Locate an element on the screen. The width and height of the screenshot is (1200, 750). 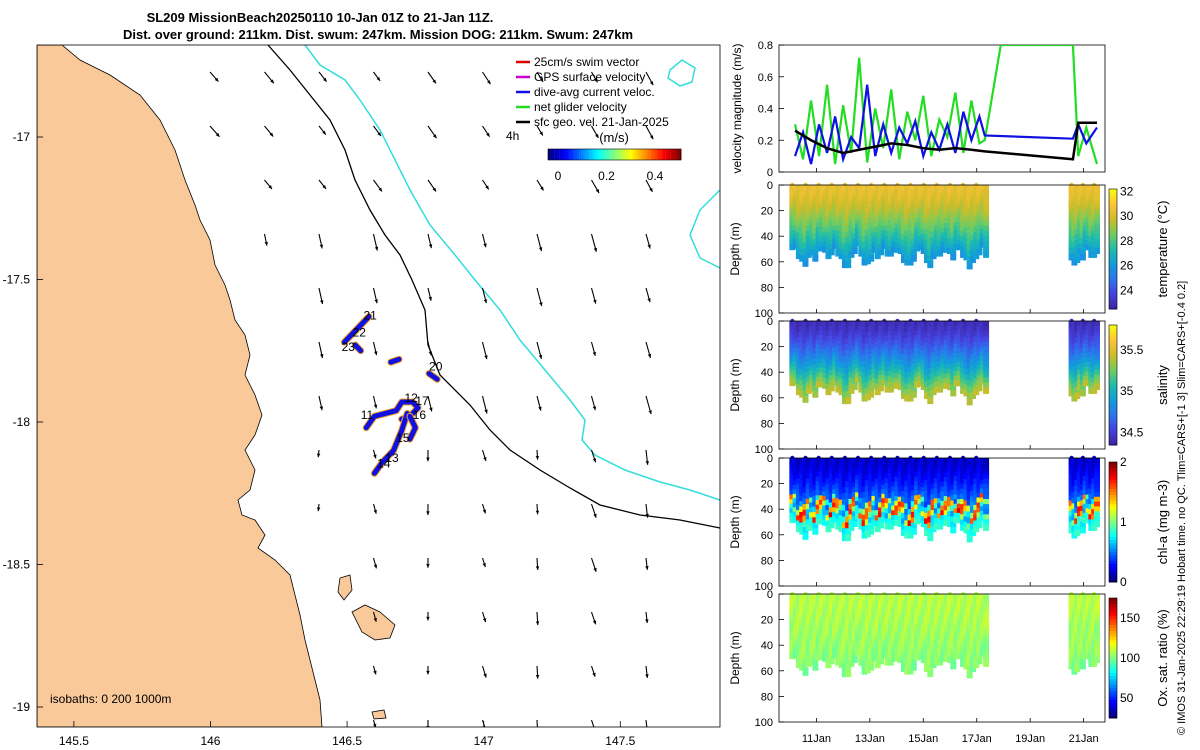
depth-tick-label: 20 is located at coordinates (767, 621).